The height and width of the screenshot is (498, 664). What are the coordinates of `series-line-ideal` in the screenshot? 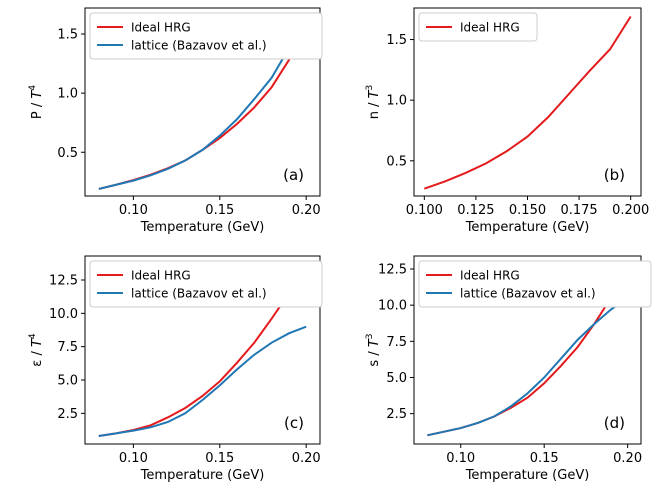 It's located at (527, 102).